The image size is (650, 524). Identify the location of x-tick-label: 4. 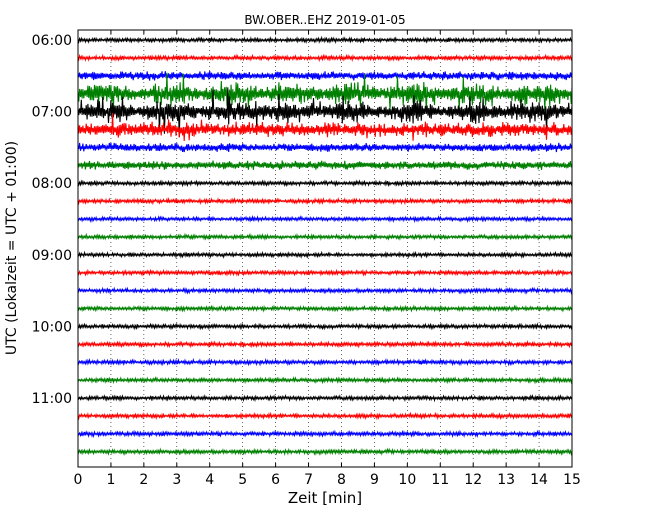
(209, 480).